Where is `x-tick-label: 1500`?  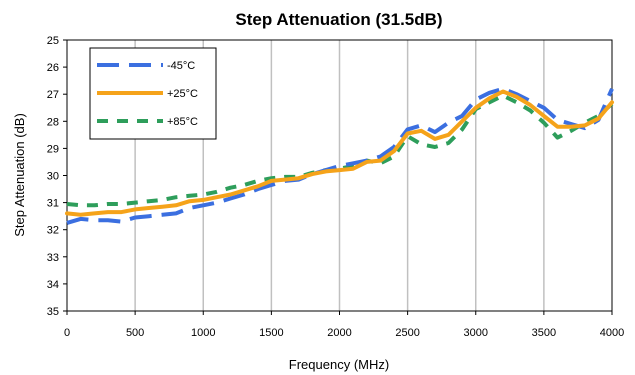 x-tick-label: 1500 is located at coordinates (271, 333).